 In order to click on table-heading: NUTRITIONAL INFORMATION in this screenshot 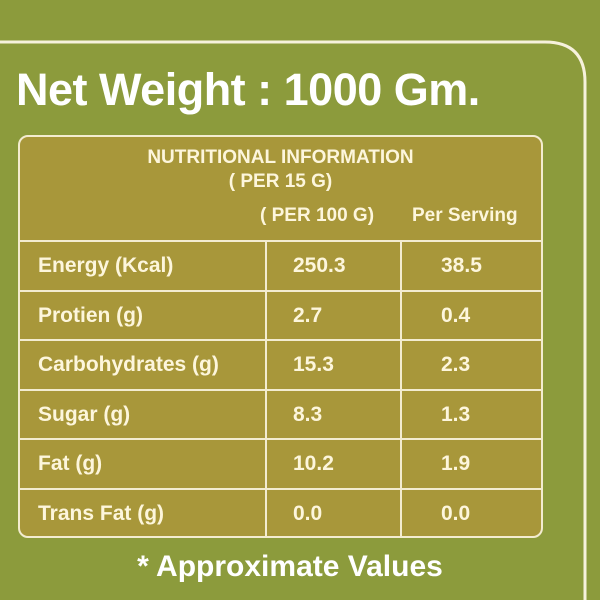, I will do `click(280, 157)`.